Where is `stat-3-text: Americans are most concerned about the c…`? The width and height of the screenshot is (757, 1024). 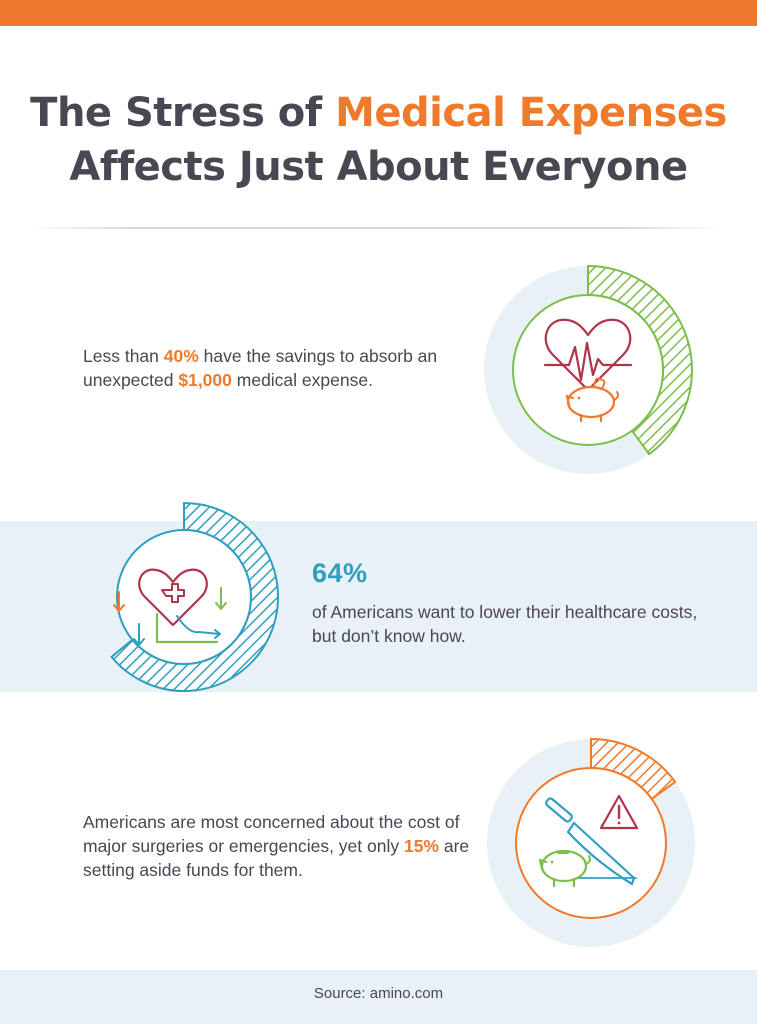
stat-3-text: Americans are most concerned about the c… is located at coordinates (278, 846).